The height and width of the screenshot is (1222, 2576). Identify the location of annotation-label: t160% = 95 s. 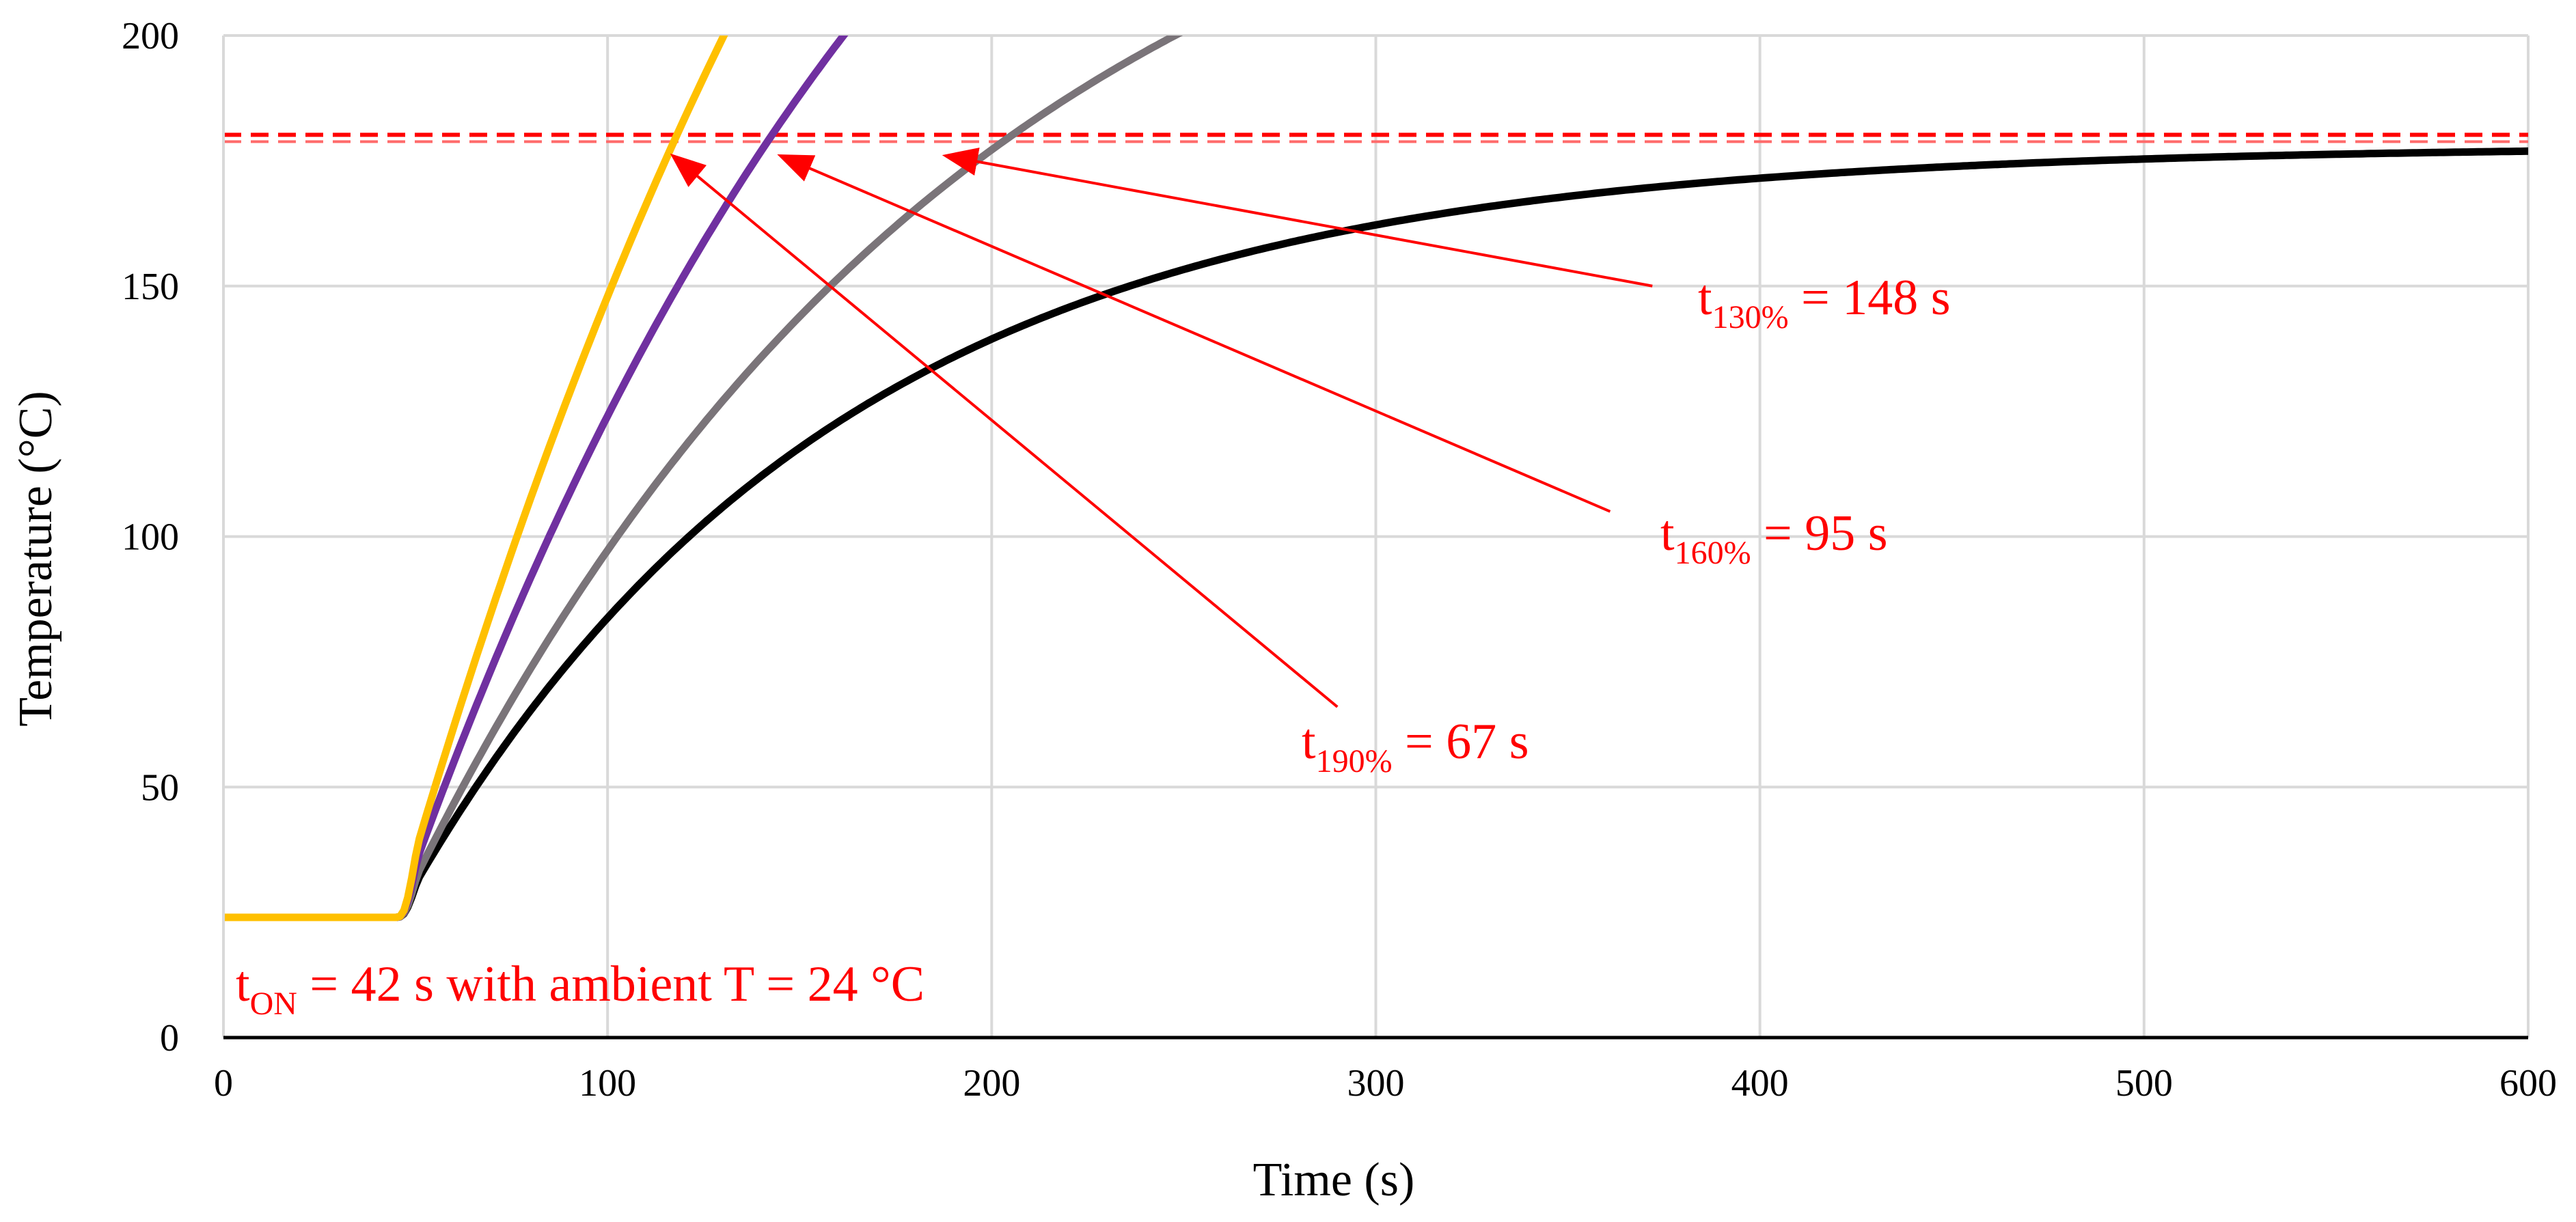
(1774, 538).